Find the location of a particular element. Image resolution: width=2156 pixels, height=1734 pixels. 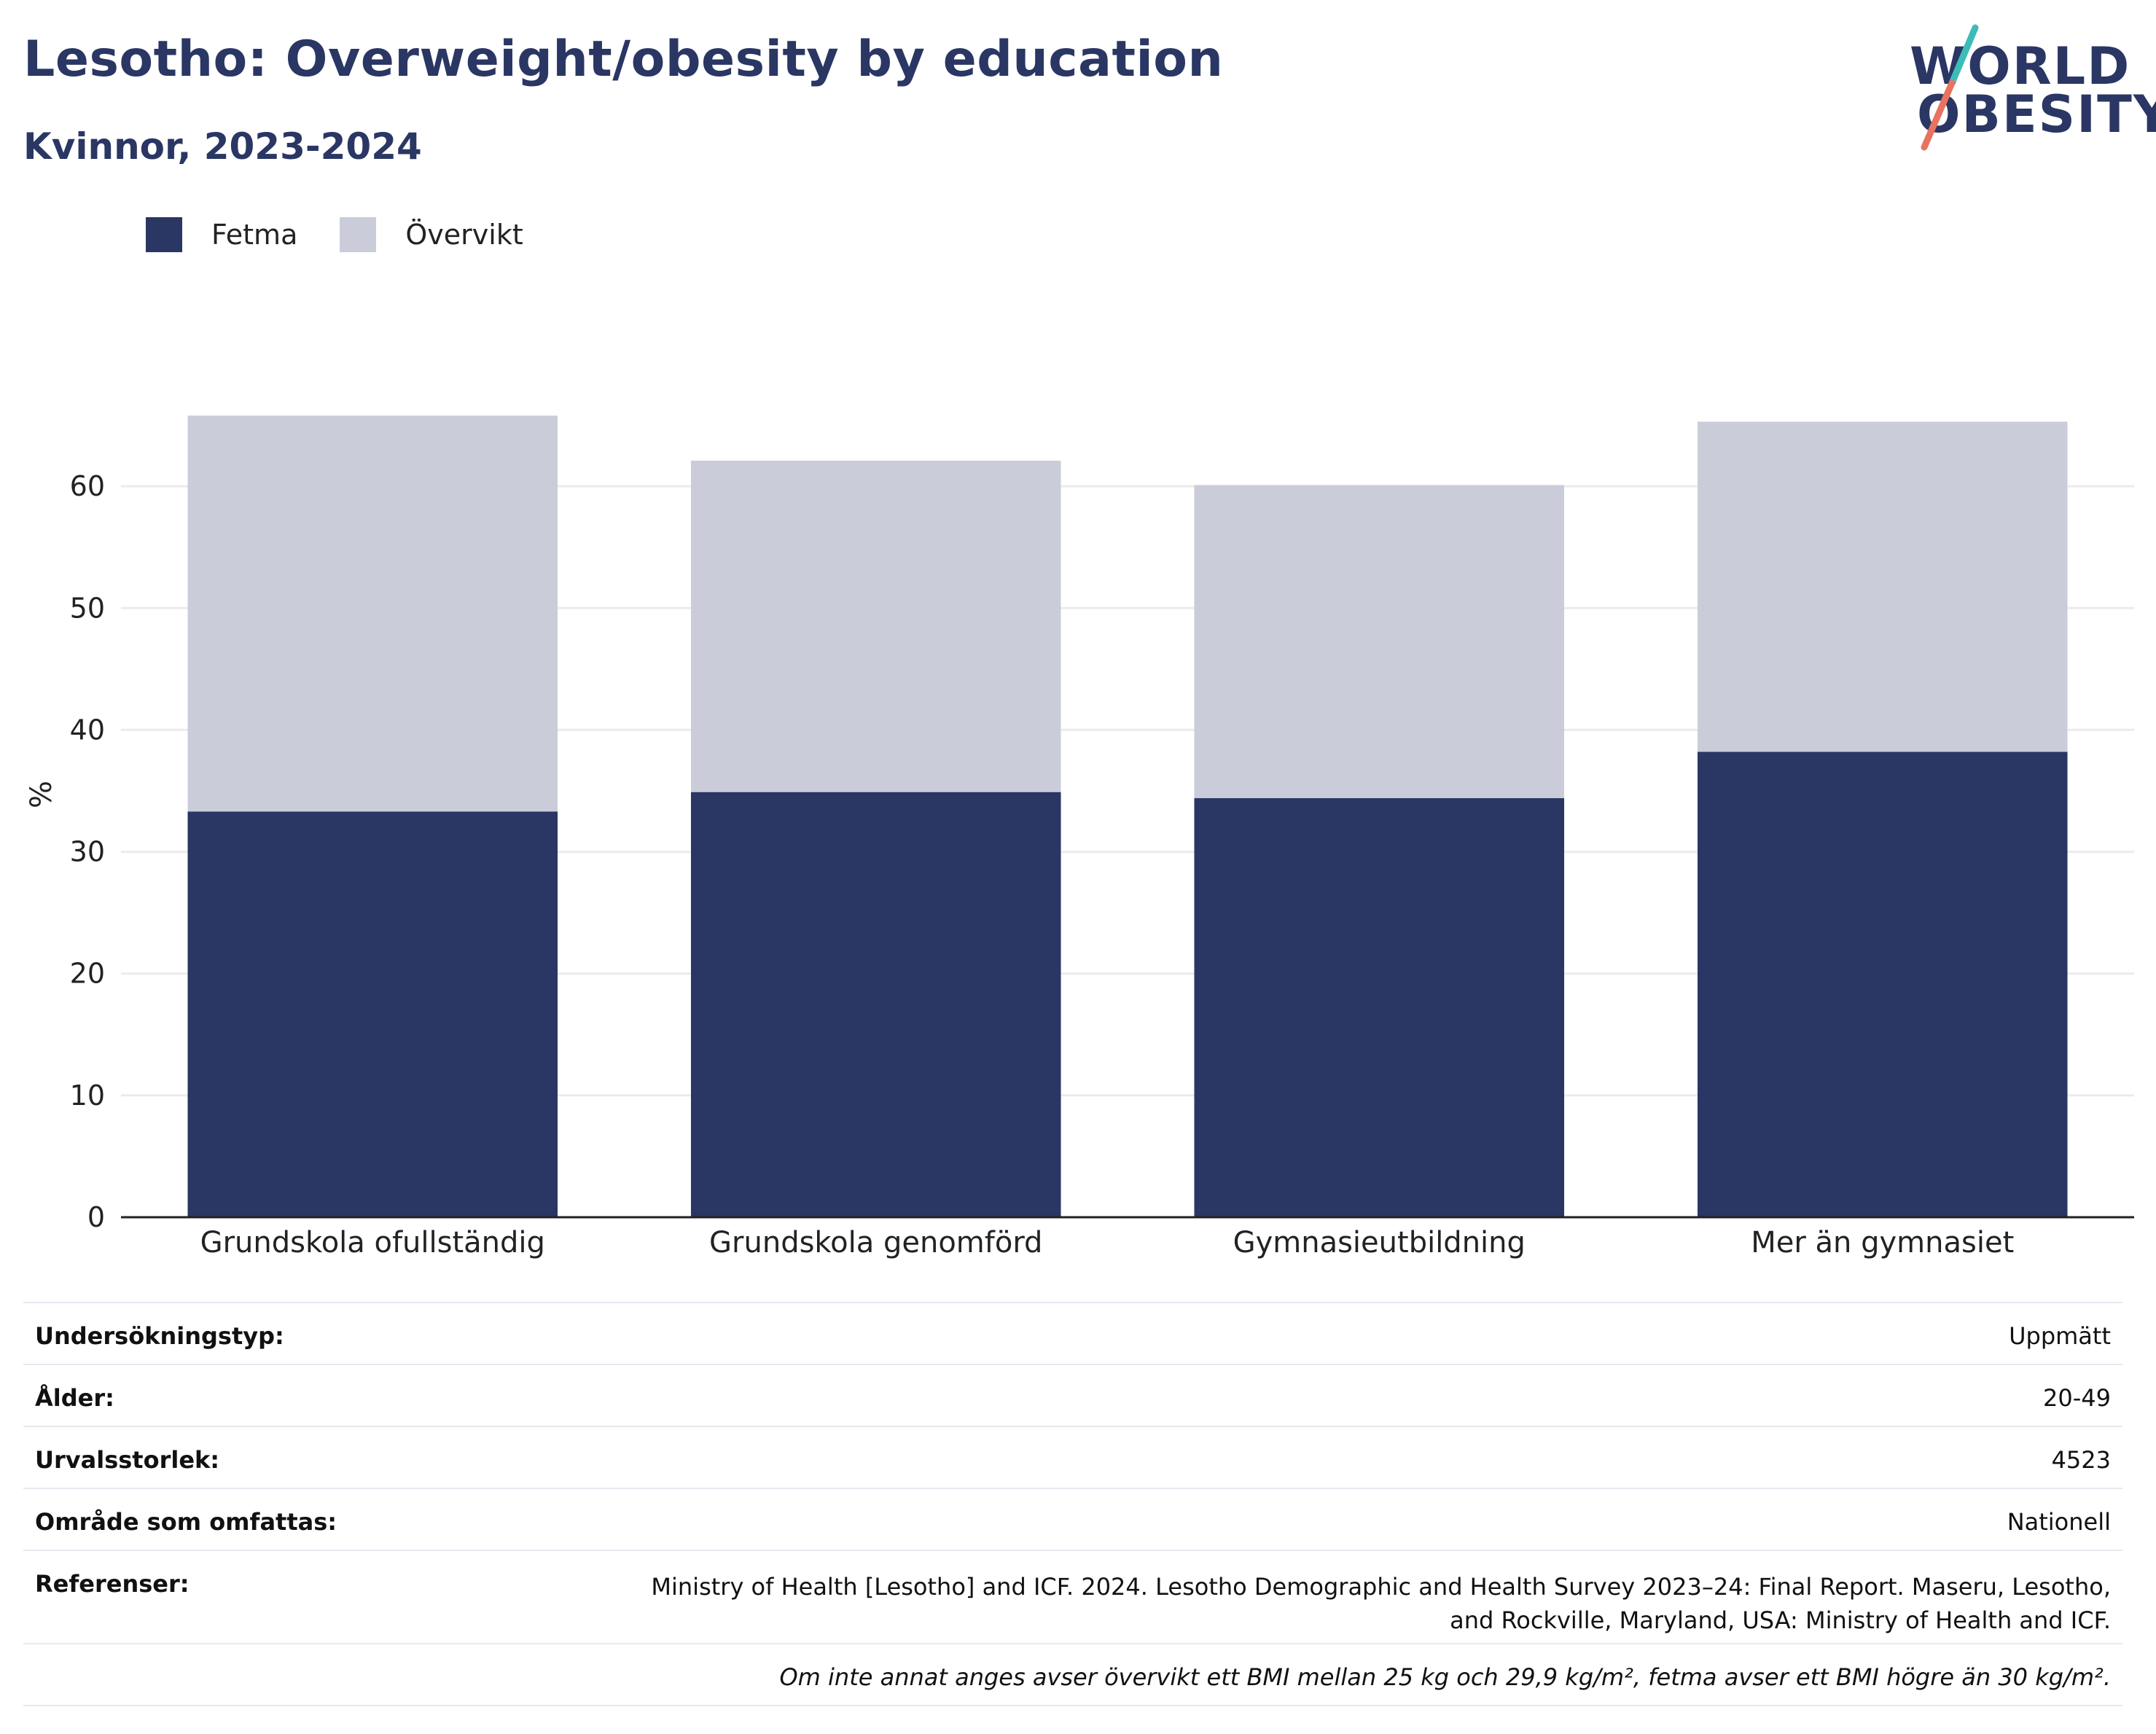

info-row-age: Ålder: 20-49 is located at coordinates (1073, 1395).